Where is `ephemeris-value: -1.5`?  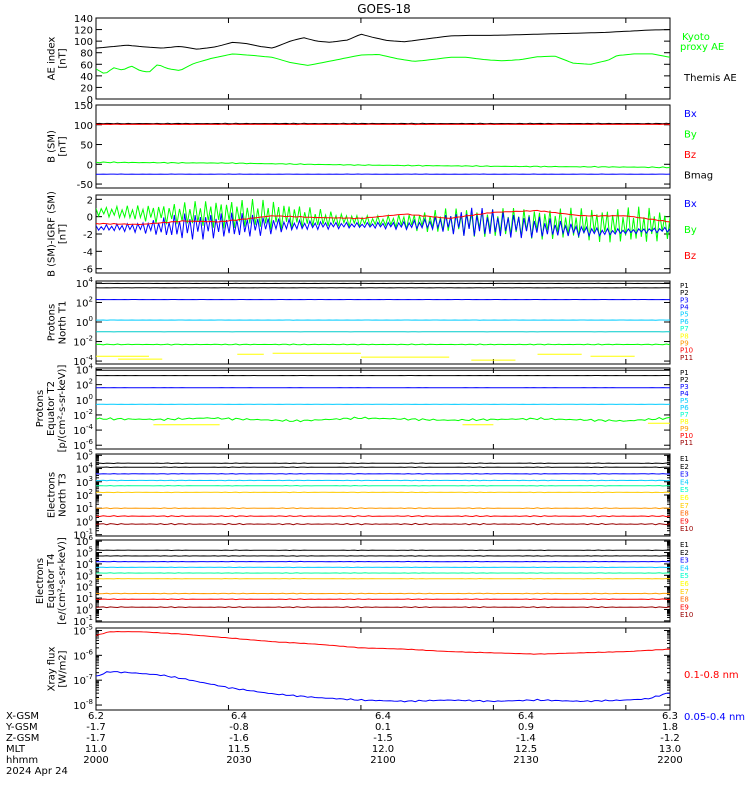
ephemeris-value: -1.5 is located at coordinates (383, 738).